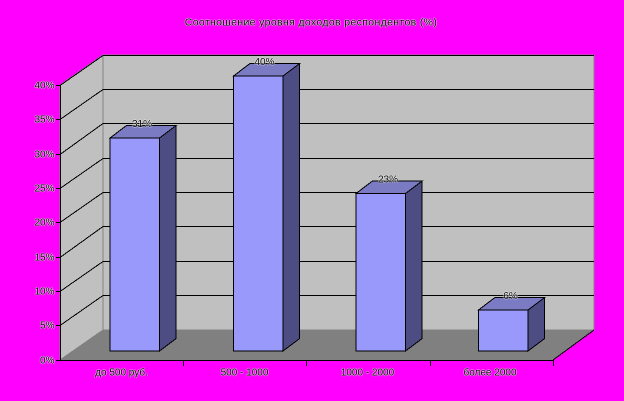 Image resolution: width=624 pixels, height=401 pixels. What do you see at coordinates (121, 373) in the screenshot?
I see `svg-text: до 500 руб.` at bounding box center [121, 373].